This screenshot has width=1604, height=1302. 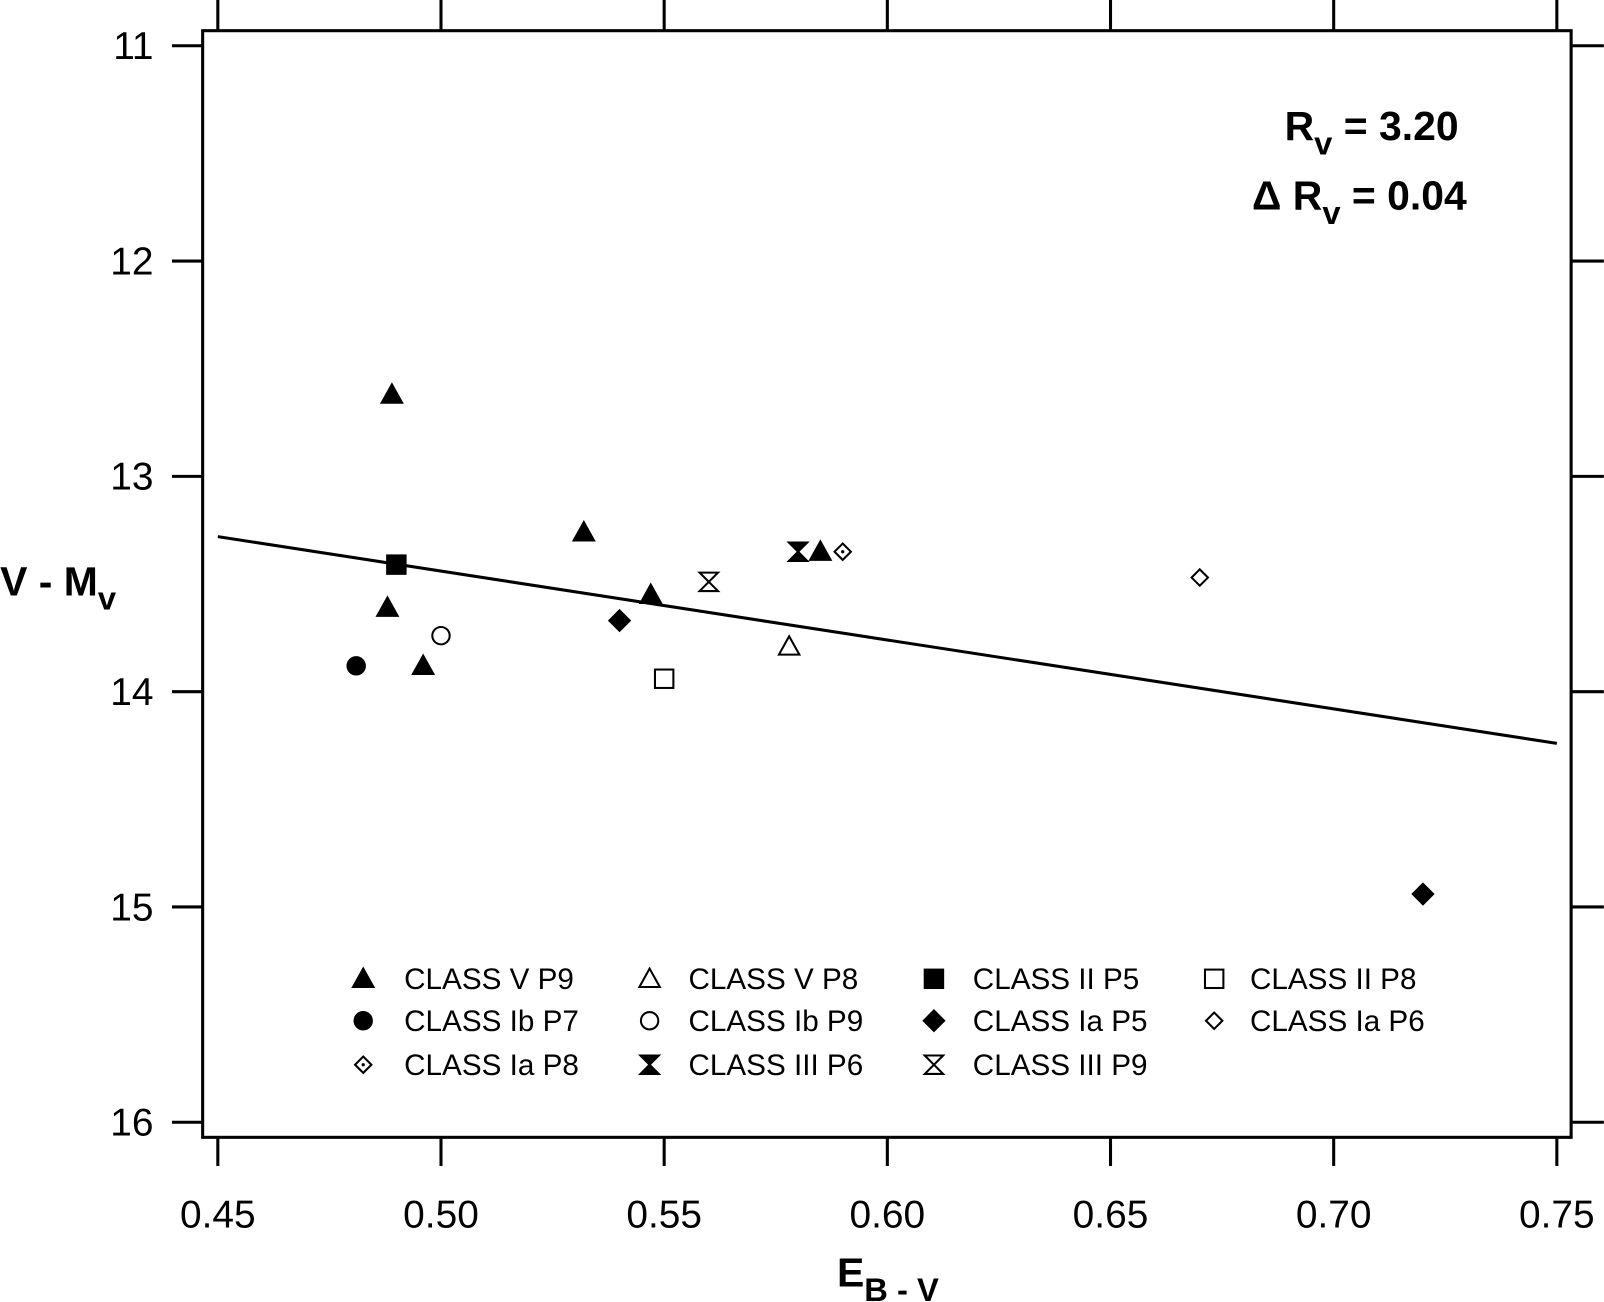 What do you see at coordinates (491, 1021) in the screenshot?
I see `legend-text: CLASS Ib P7` at bounding box center [491, 1021].